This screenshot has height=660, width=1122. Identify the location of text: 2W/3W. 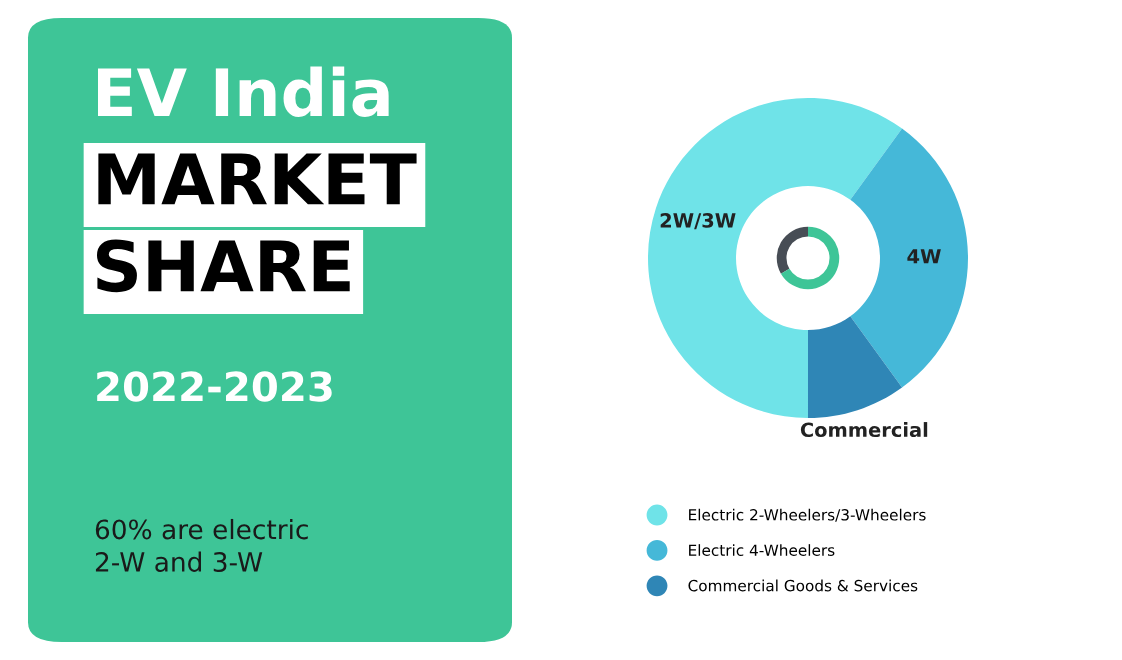
(698, 221).